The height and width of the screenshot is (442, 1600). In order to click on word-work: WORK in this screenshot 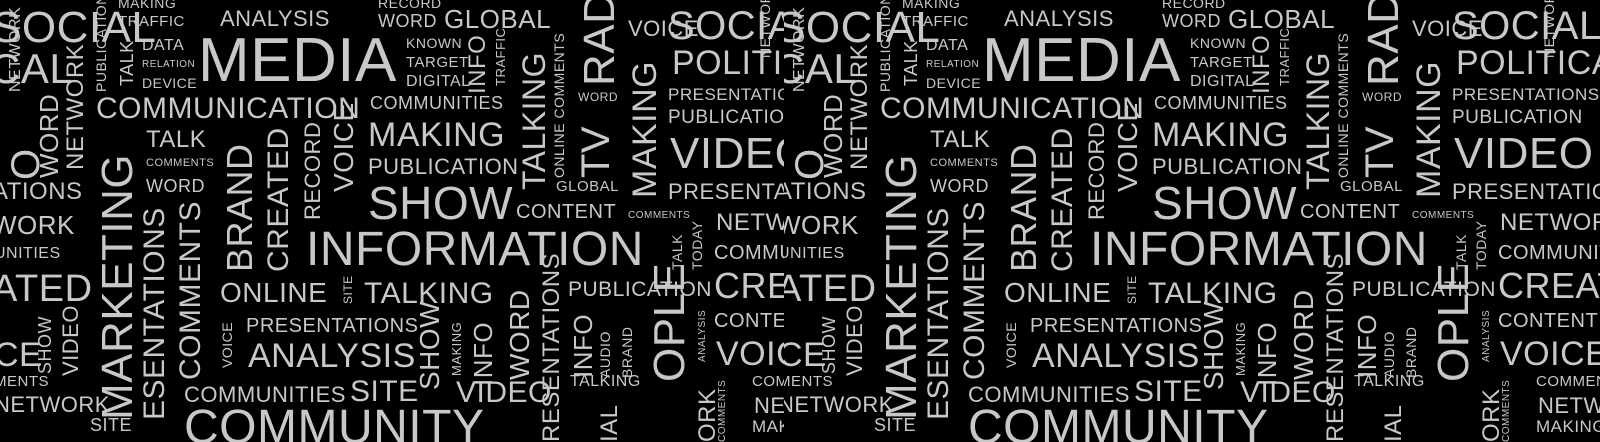, I will do `click(37, 225)`.